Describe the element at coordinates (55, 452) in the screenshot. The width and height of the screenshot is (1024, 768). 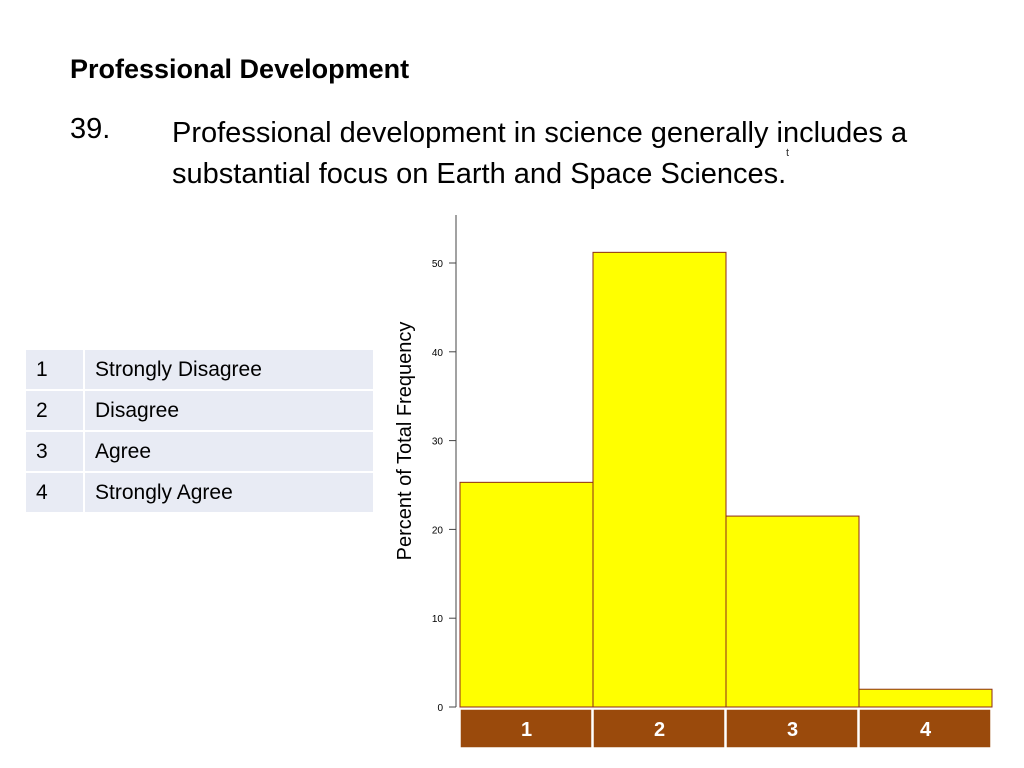
I see `legend-code: 3` at that location.